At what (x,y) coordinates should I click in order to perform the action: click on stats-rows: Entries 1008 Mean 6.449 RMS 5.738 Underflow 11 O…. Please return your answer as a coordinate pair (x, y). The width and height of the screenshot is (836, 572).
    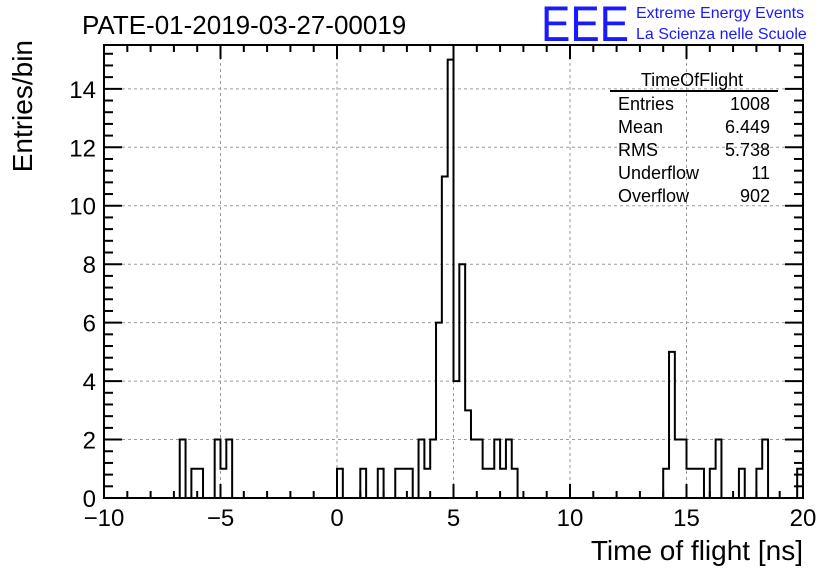
    Looking at the image, I should click on (694, 150).